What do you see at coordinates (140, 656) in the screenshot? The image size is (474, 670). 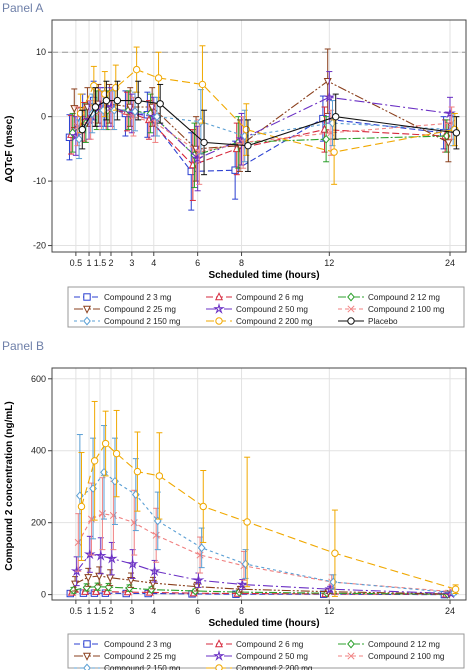 I see `legend-label: Compound 2 25 mg` at bounding box center [140, 656].